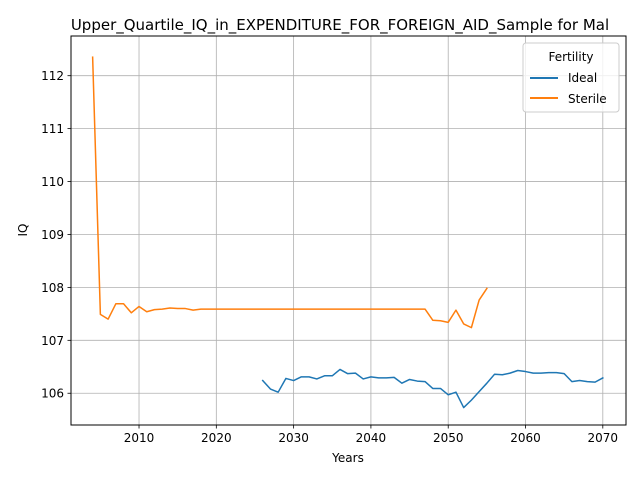 The height and width of the screenshot is (480, 640). Describe the element at coordinates (432, 388) in the screenshot. I see `series-line-ideal` at that location.